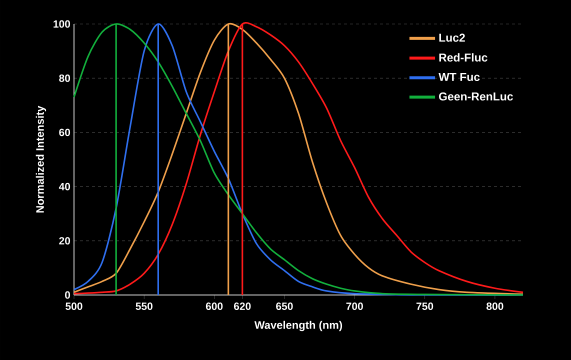 This screenshot has height=360, width=571. What do you see at coordinates (64, 78) in the screenshot?
I see `y-tick-label: 80` at bounding box center [64, 78].